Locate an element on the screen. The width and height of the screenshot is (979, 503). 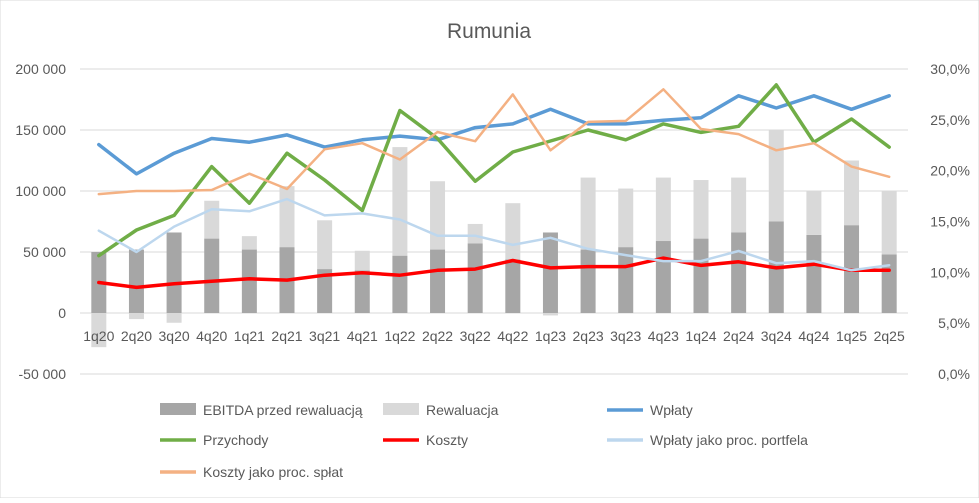
y-right-tick-label: 30,0% is located at coordinates (950, 69).